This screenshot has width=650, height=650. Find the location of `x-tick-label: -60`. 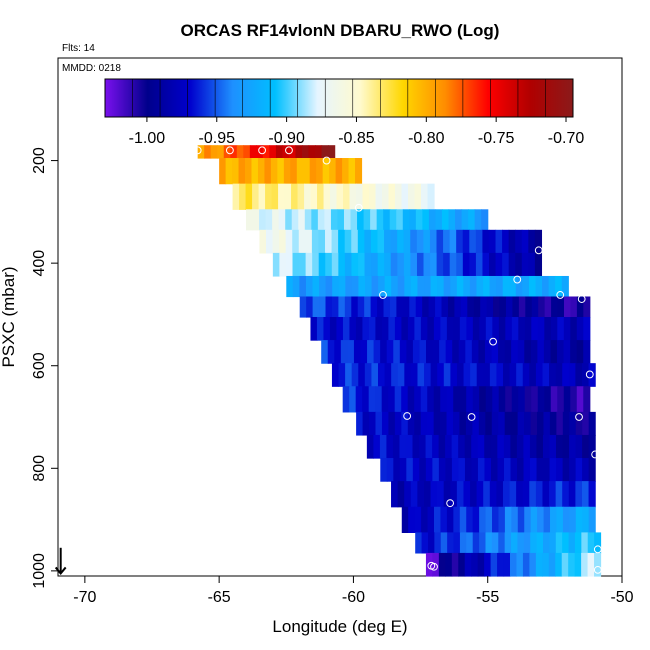

x-tick-label: -60 is located at coordinates (353, 597).